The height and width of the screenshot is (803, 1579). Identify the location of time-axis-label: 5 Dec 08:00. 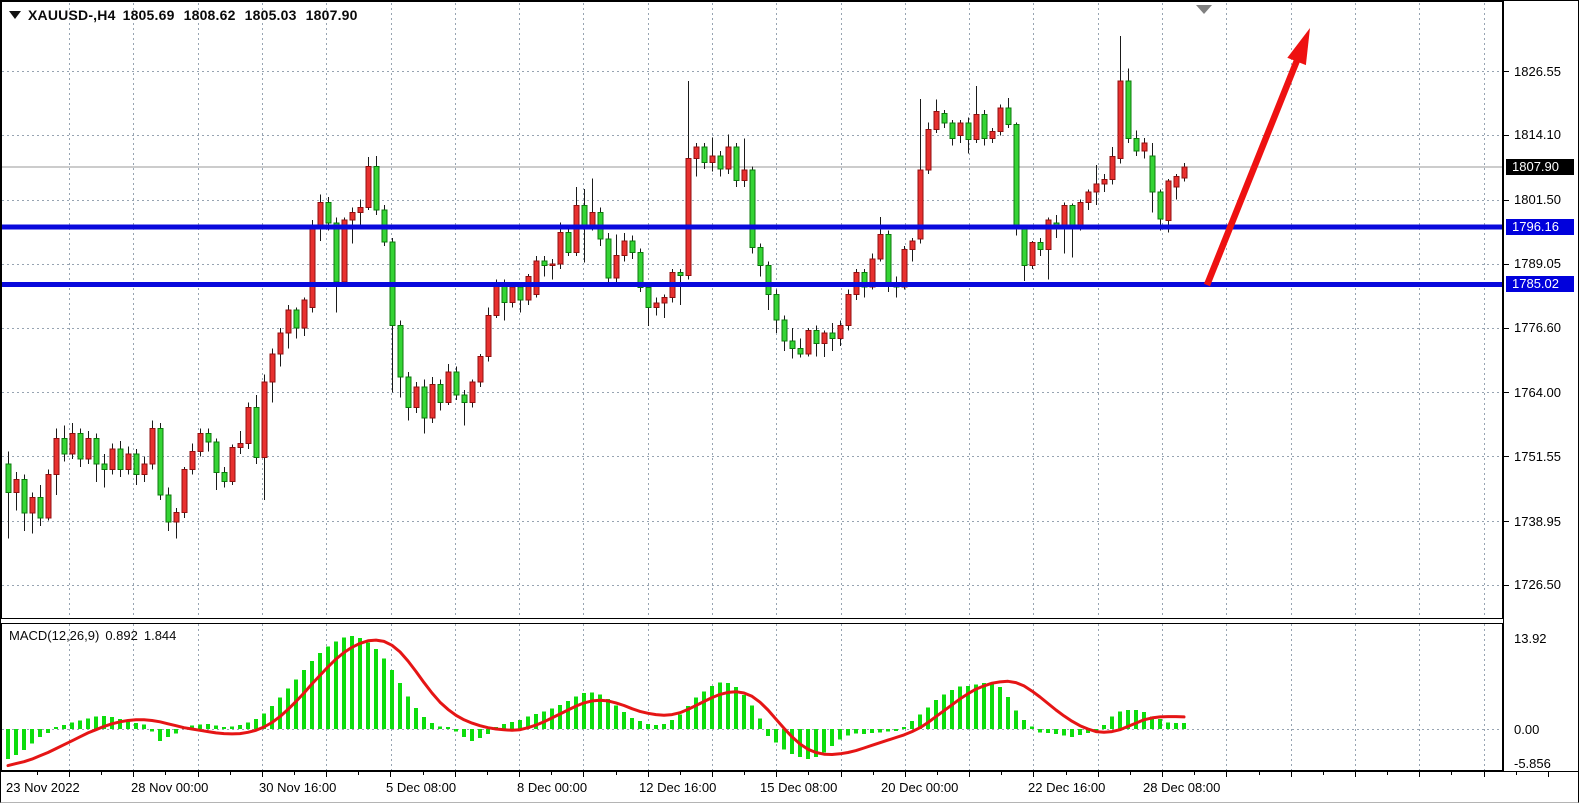
(421, 787).